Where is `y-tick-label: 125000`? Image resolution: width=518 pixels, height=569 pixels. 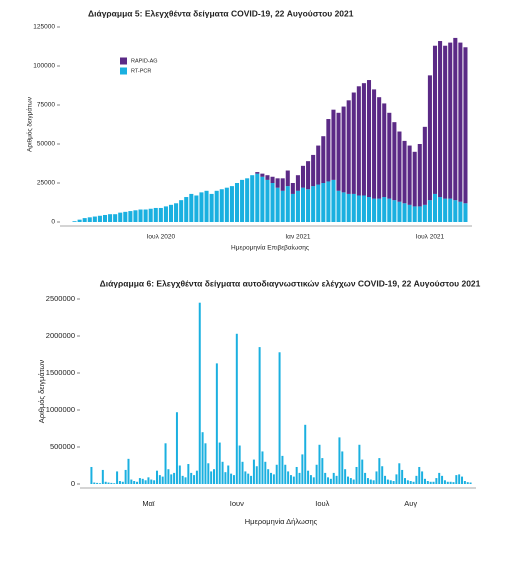
y-tick-label: 125000 is located at coordinates (44, 27).